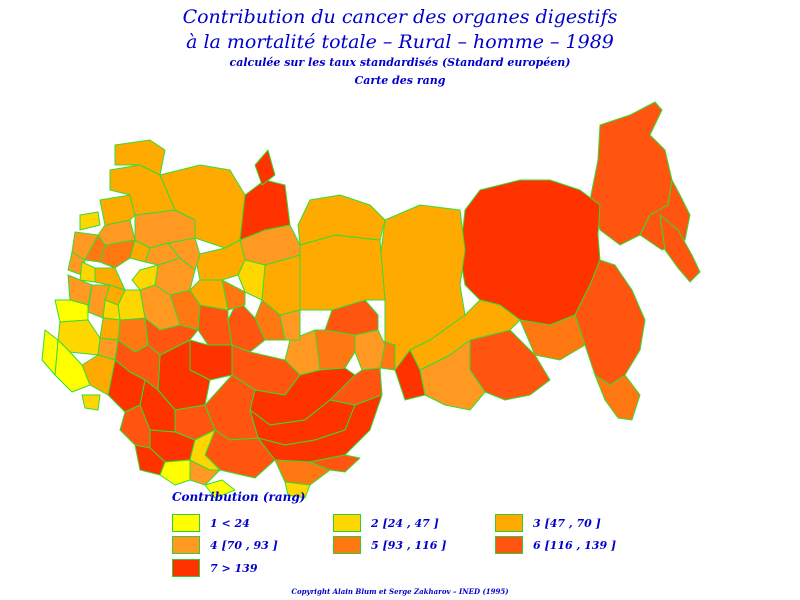  Describe the element at coordinates (341, 220) in the screenshot. I see `region-yamal` at that location.